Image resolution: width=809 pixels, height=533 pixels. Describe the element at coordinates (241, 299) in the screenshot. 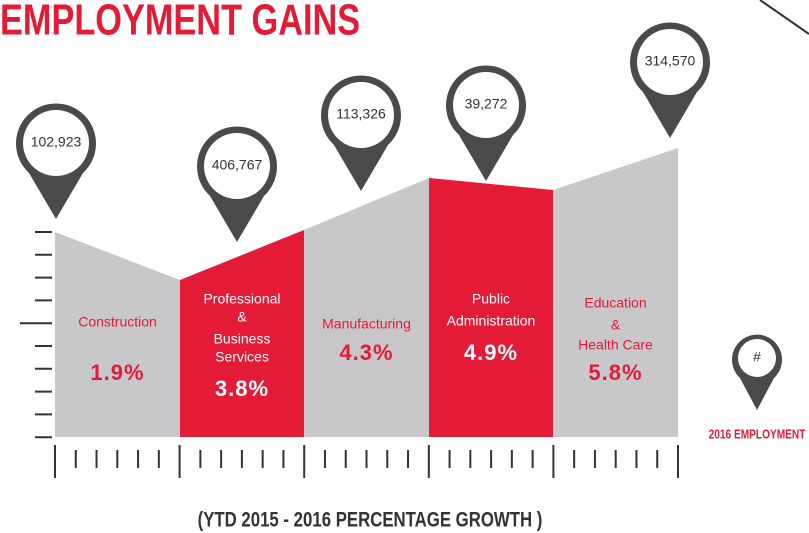

I see `segment-label: Professional` at that location.